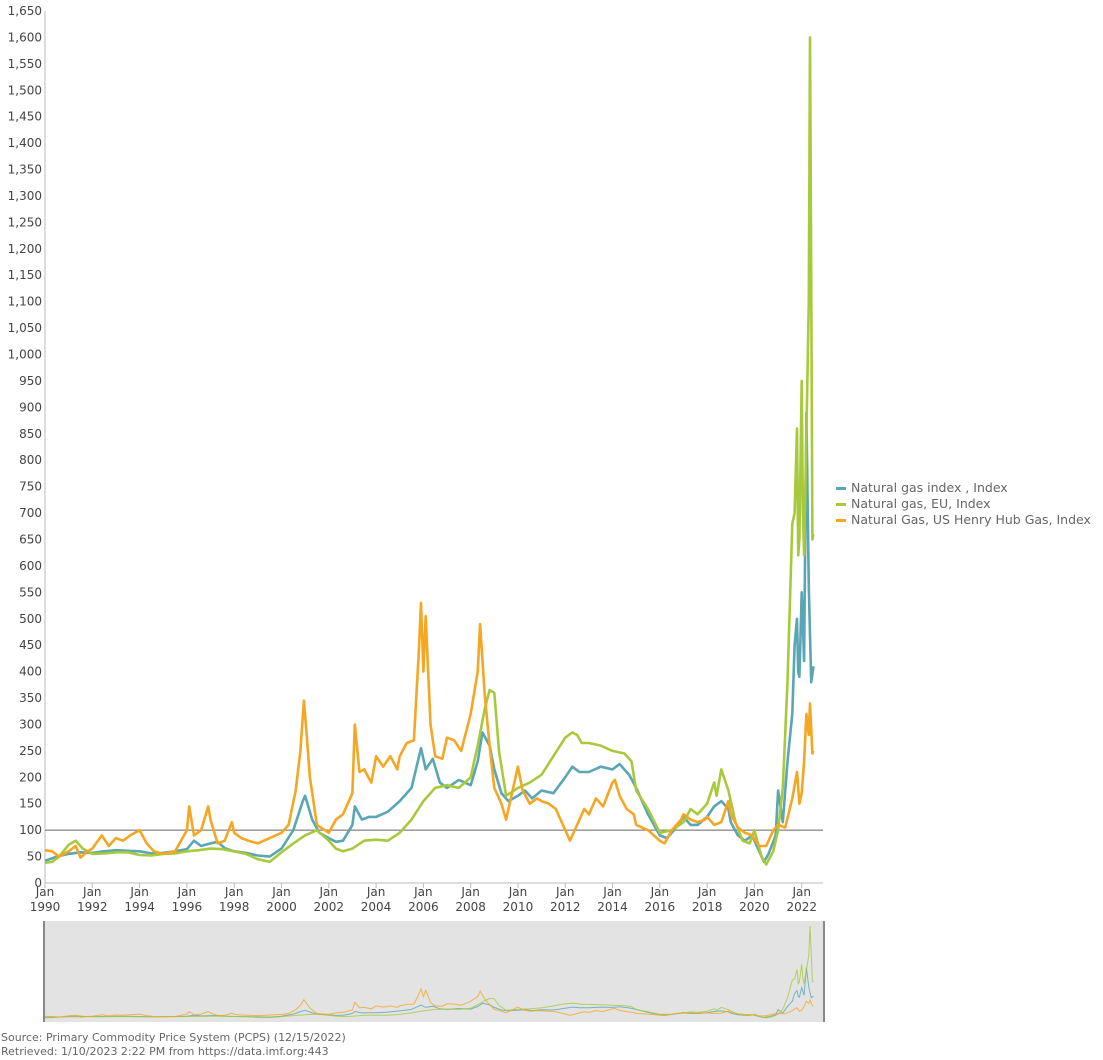 Image resolution: width=1103 pixels, height=1060 pixels. What do you see at coordinates (25, 37) in the screenshot?
I see `y-tick-label: 1,600` at bounding box center [25, 37].